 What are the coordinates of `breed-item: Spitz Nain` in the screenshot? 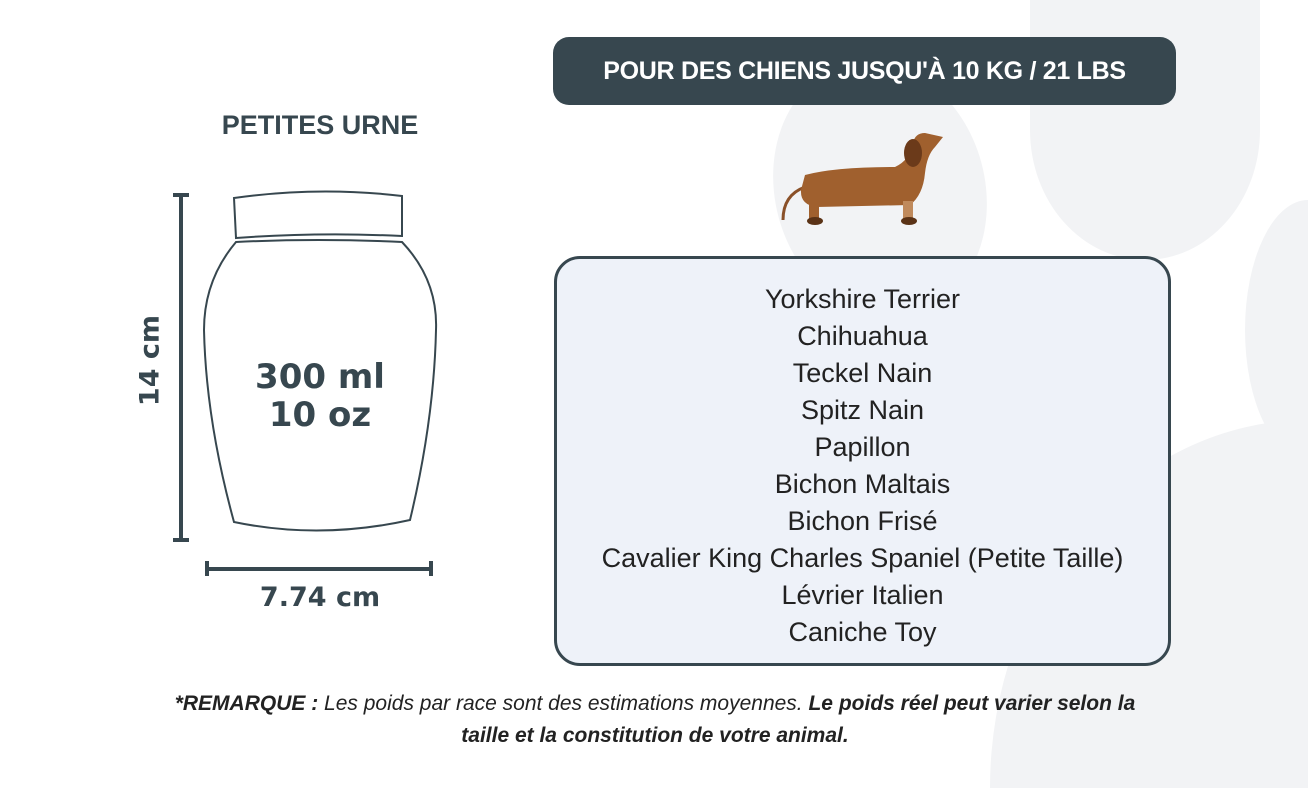 It's located at (862, 410).